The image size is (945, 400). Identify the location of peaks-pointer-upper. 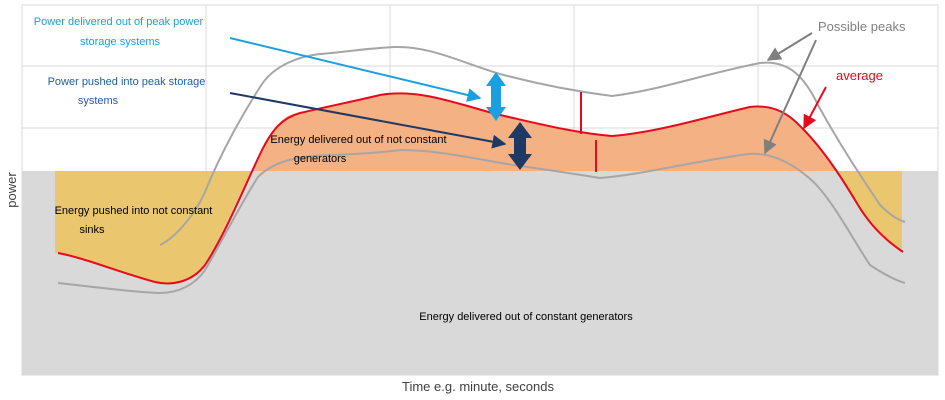
(789, 46).